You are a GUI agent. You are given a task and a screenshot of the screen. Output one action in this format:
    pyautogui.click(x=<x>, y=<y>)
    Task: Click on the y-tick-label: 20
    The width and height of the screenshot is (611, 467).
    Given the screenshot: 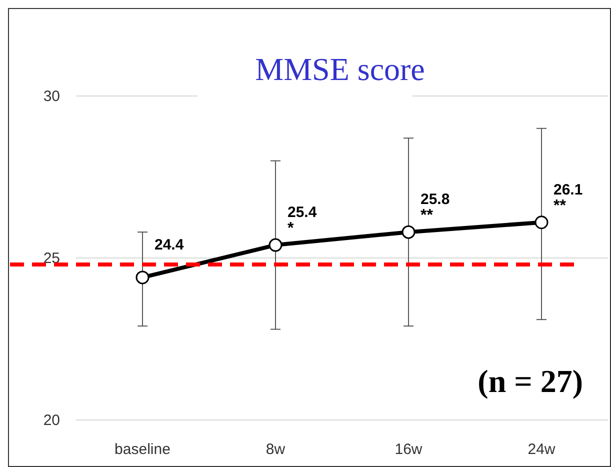 What is the action you would take?
    pyautogui.click(x=51, y=420)
    